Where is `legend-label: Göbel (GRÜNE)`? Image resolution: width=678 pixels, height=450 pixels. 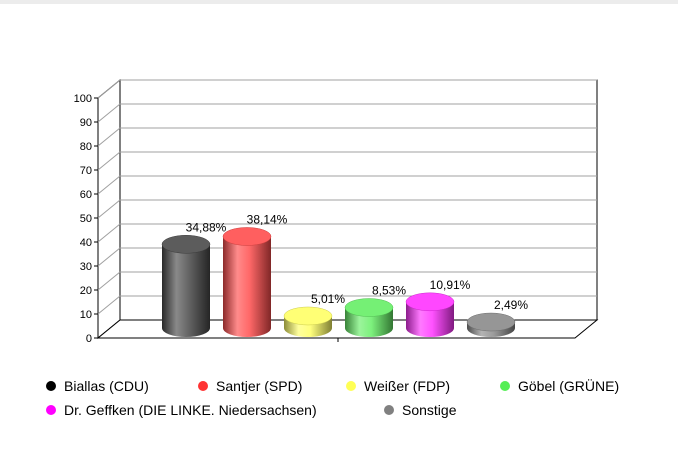 legend-label: Göbel (GRÜNE) is located at coordinates (569, 386).